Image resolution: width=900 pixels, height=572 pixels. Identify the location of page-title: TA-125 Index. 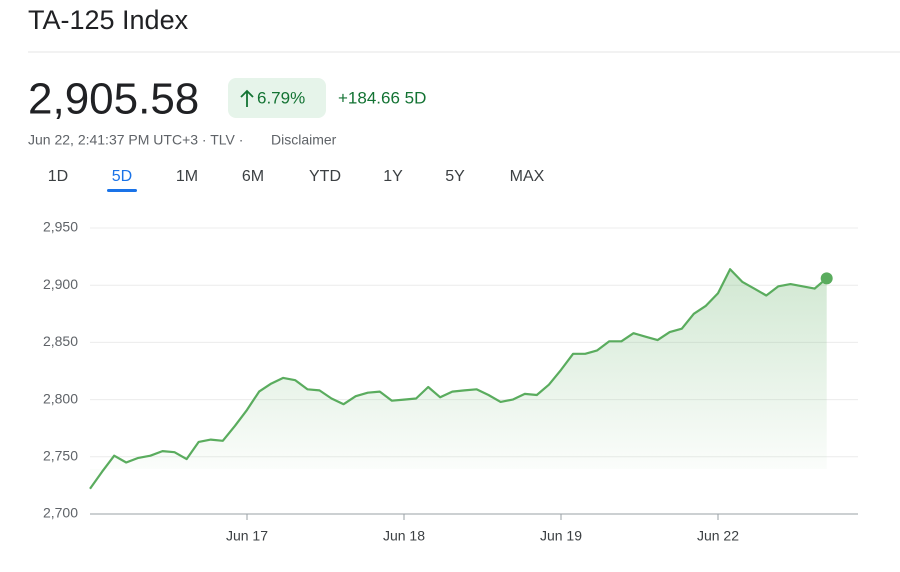
(108, 20).